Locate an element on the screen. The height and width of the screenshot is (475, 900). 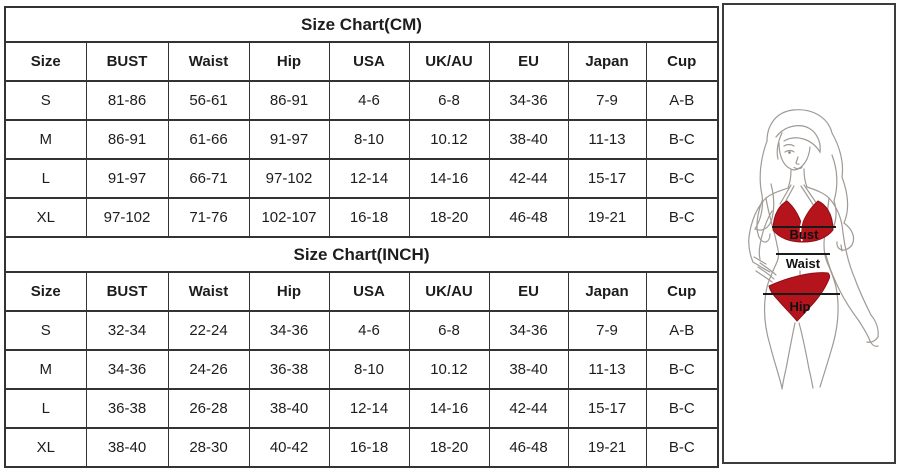
legs is located at coordinates (801, 338).